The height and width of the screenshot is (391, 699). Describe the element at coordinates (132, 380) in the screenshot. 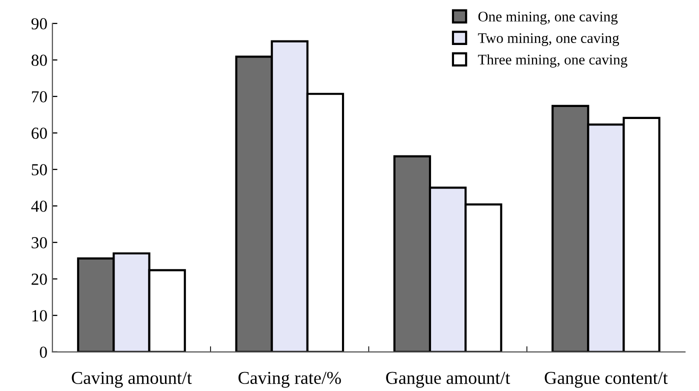

I see `x-tick-label: Caving amount/t` at that location.